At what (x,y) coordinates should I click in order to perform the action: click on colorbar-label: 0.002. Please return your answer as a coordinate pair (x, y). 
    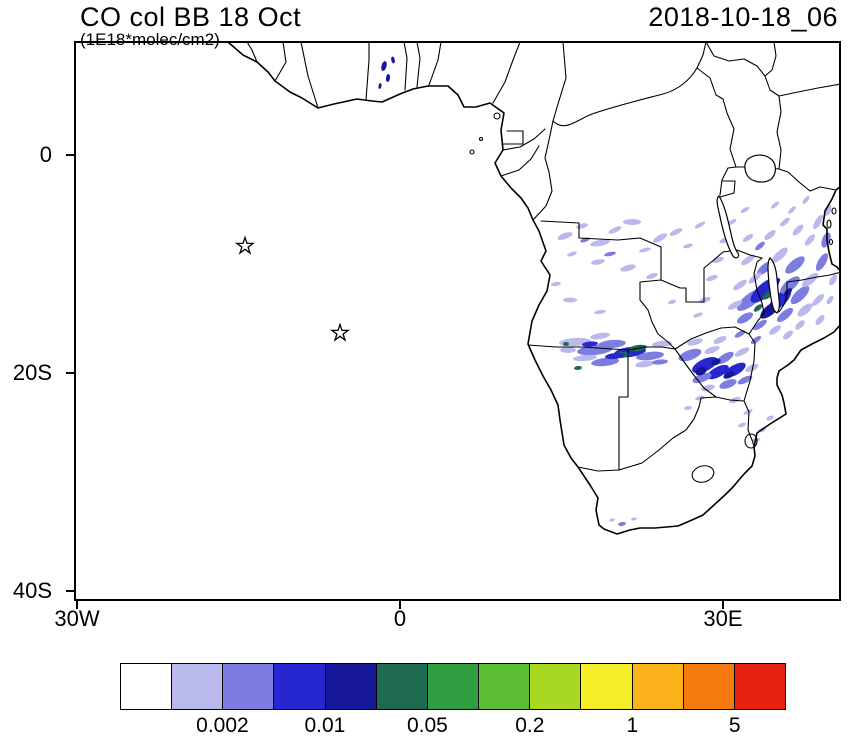
    Looking at the image, I should click on (222, 725).